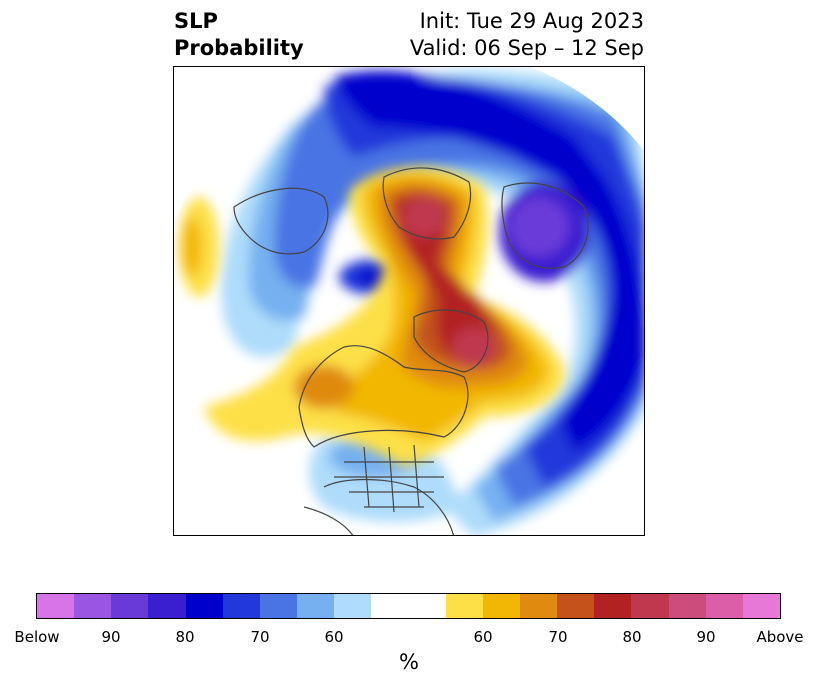 The height and width of the screenshot is (686, 819). Describe the element at coordinates (409, 662) in the screenshot. I see `colorbar-unit: %` at that location.